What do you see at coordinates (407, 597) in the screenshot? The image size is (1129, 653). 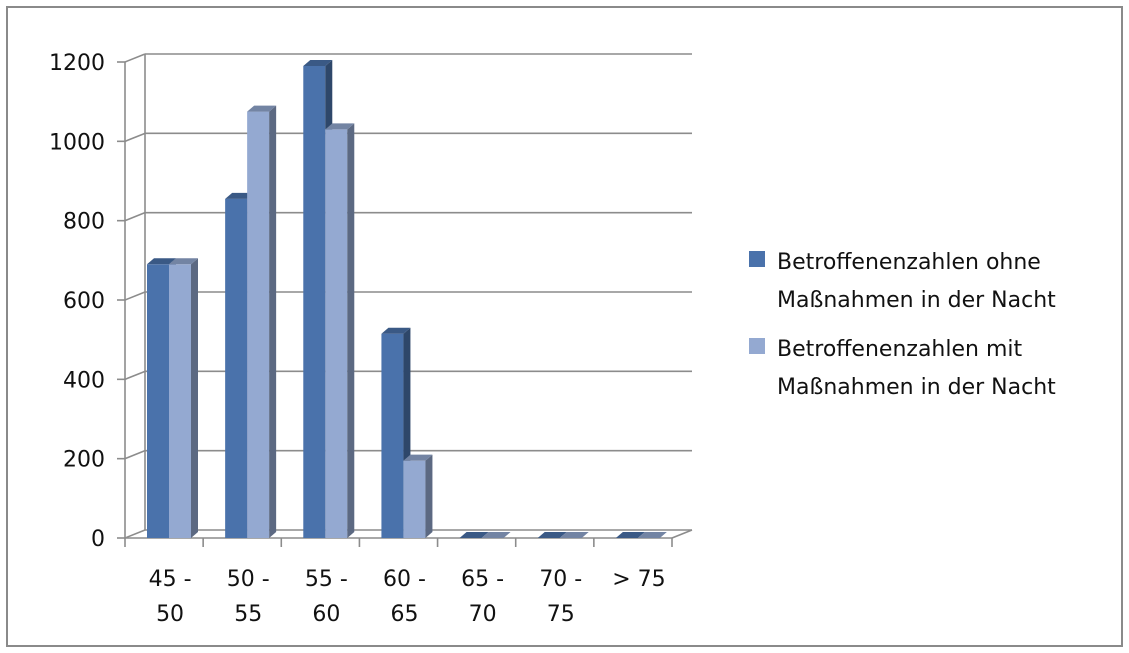 I see `x-tick-labels: 45 - 50 50 - 55 55 - 60 60 - 65 65 - 70 70 - 75 > 75` at bounding box center [407, 597].